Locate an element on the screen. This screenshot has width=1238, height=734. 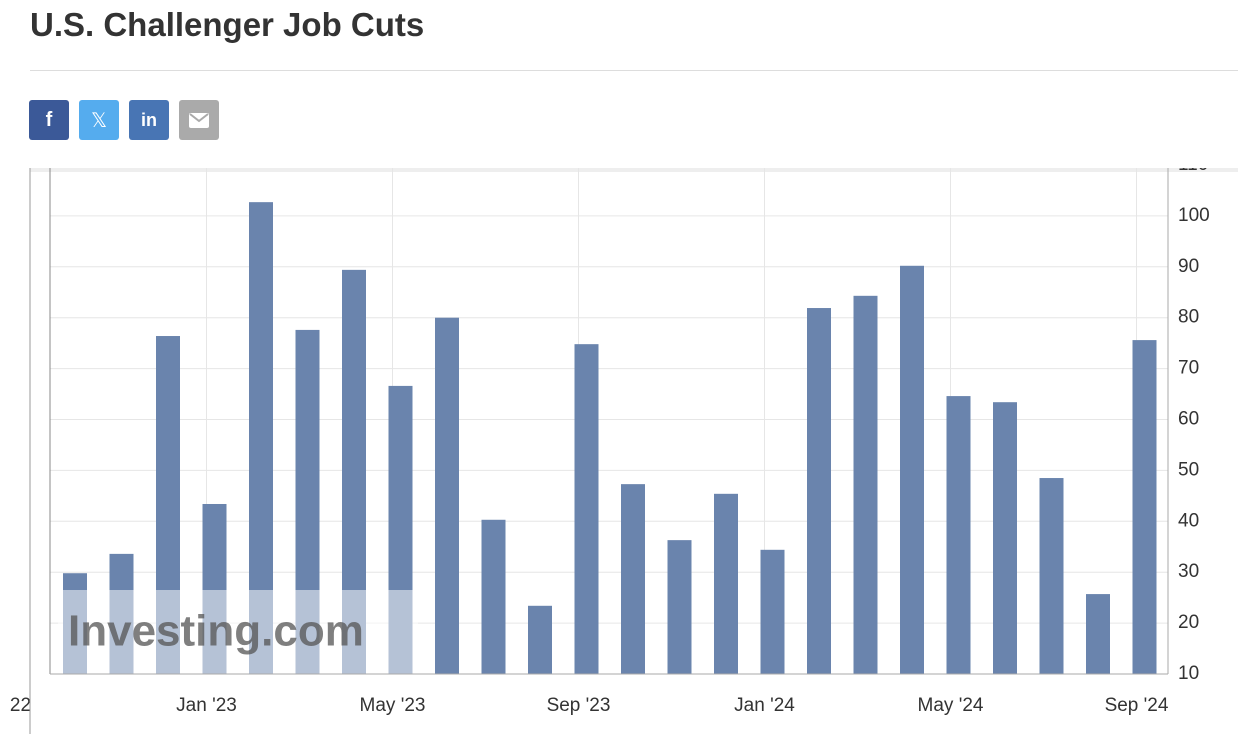
email-button is located at coordinates (199, 120).